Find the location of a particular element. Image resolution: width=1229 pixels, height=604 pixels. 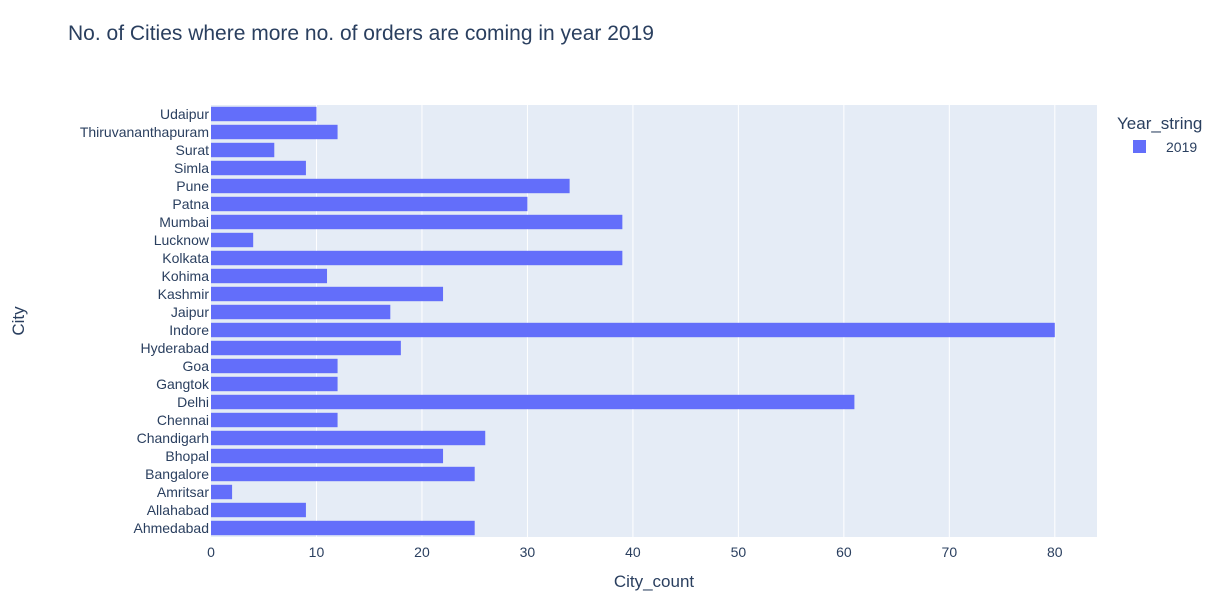

x-tick-label-40: 40 is located at coordinates (633, 552).